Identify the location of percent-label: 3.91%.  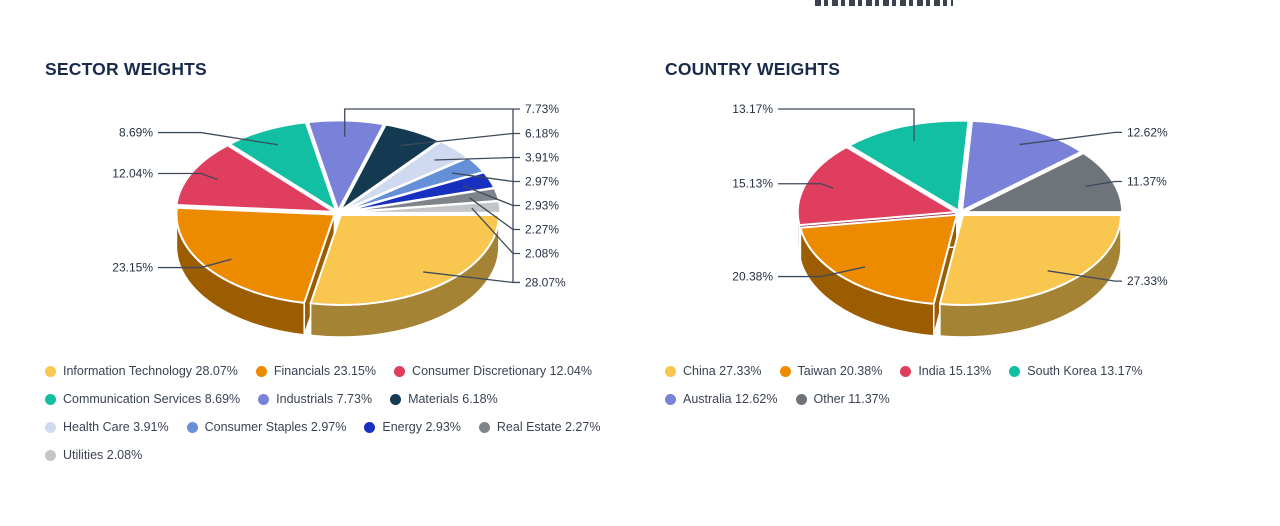
(542, 157).